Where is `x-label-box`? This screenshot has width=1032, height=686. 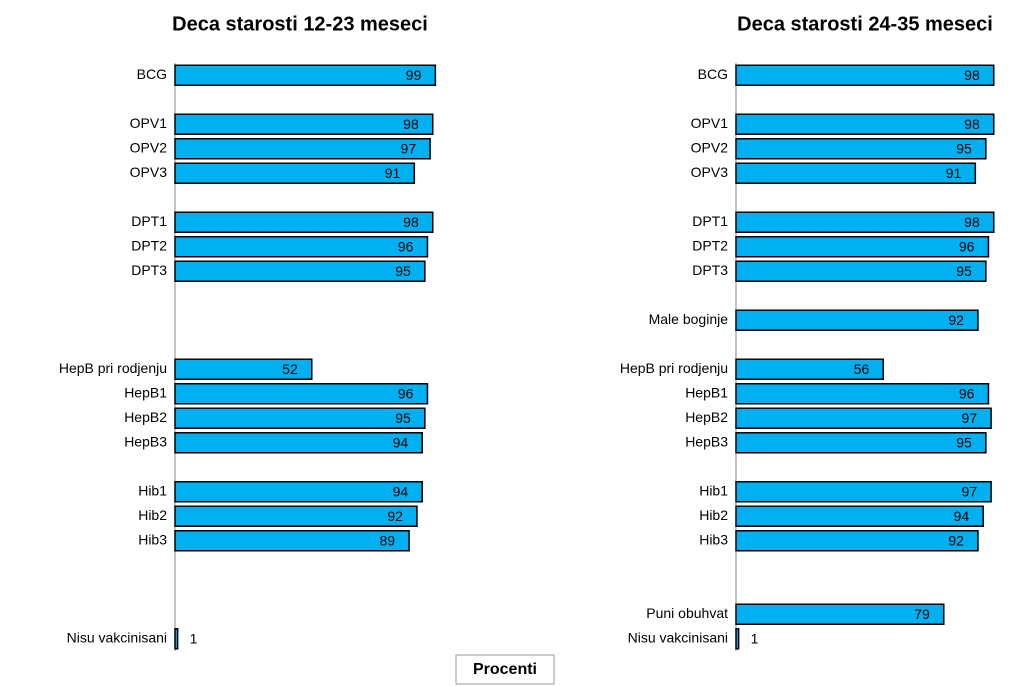 x-label-box is located at coordinates (505, 669).